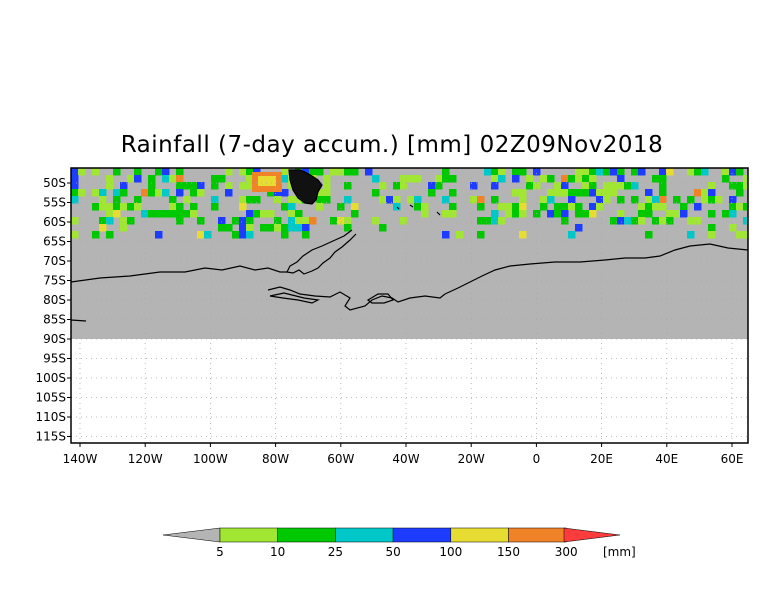 The width and height of the screenshot is (784, 612). What do you see at coordinates (54, 261) in the screenshot?
I see `lat-label: 70S` at bounding box center [54, 261].